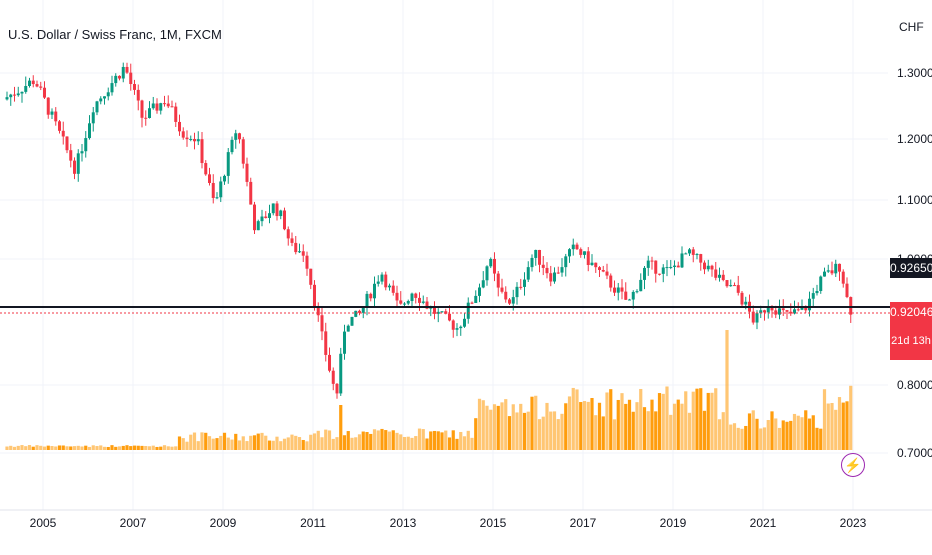 The width and height of the screenshot is (932, 555). What do you see at coordinates (763, 523) in the screenshot?
I see `x-tick-label: 2021` at bounding box center [763, 523].